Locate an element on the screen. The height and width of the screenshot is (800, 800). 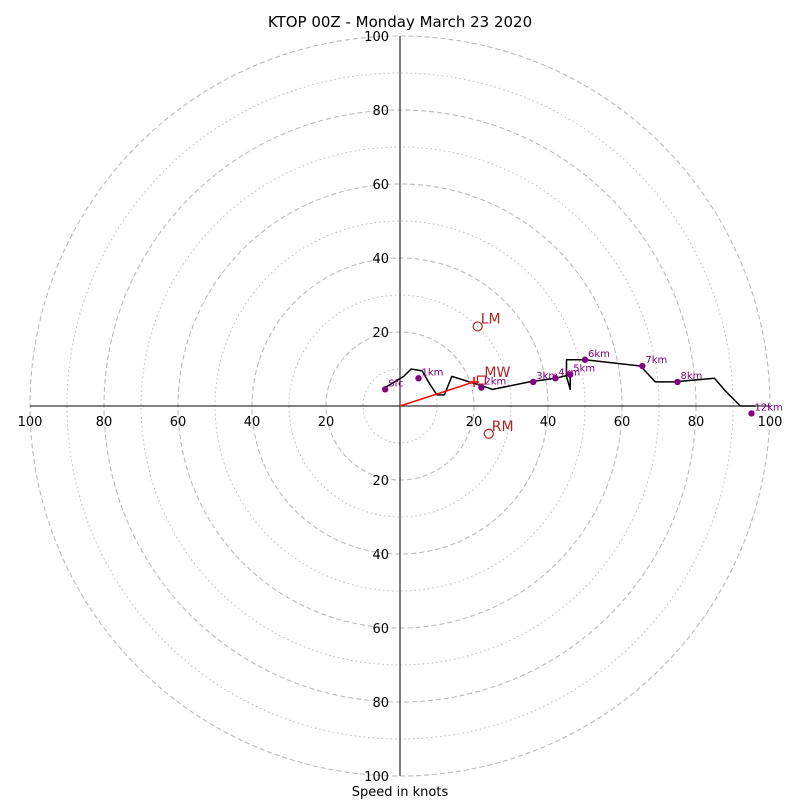
chart-title: KTOP 00Z - Monday March 23 2020 is located at coordinates (400, 22).